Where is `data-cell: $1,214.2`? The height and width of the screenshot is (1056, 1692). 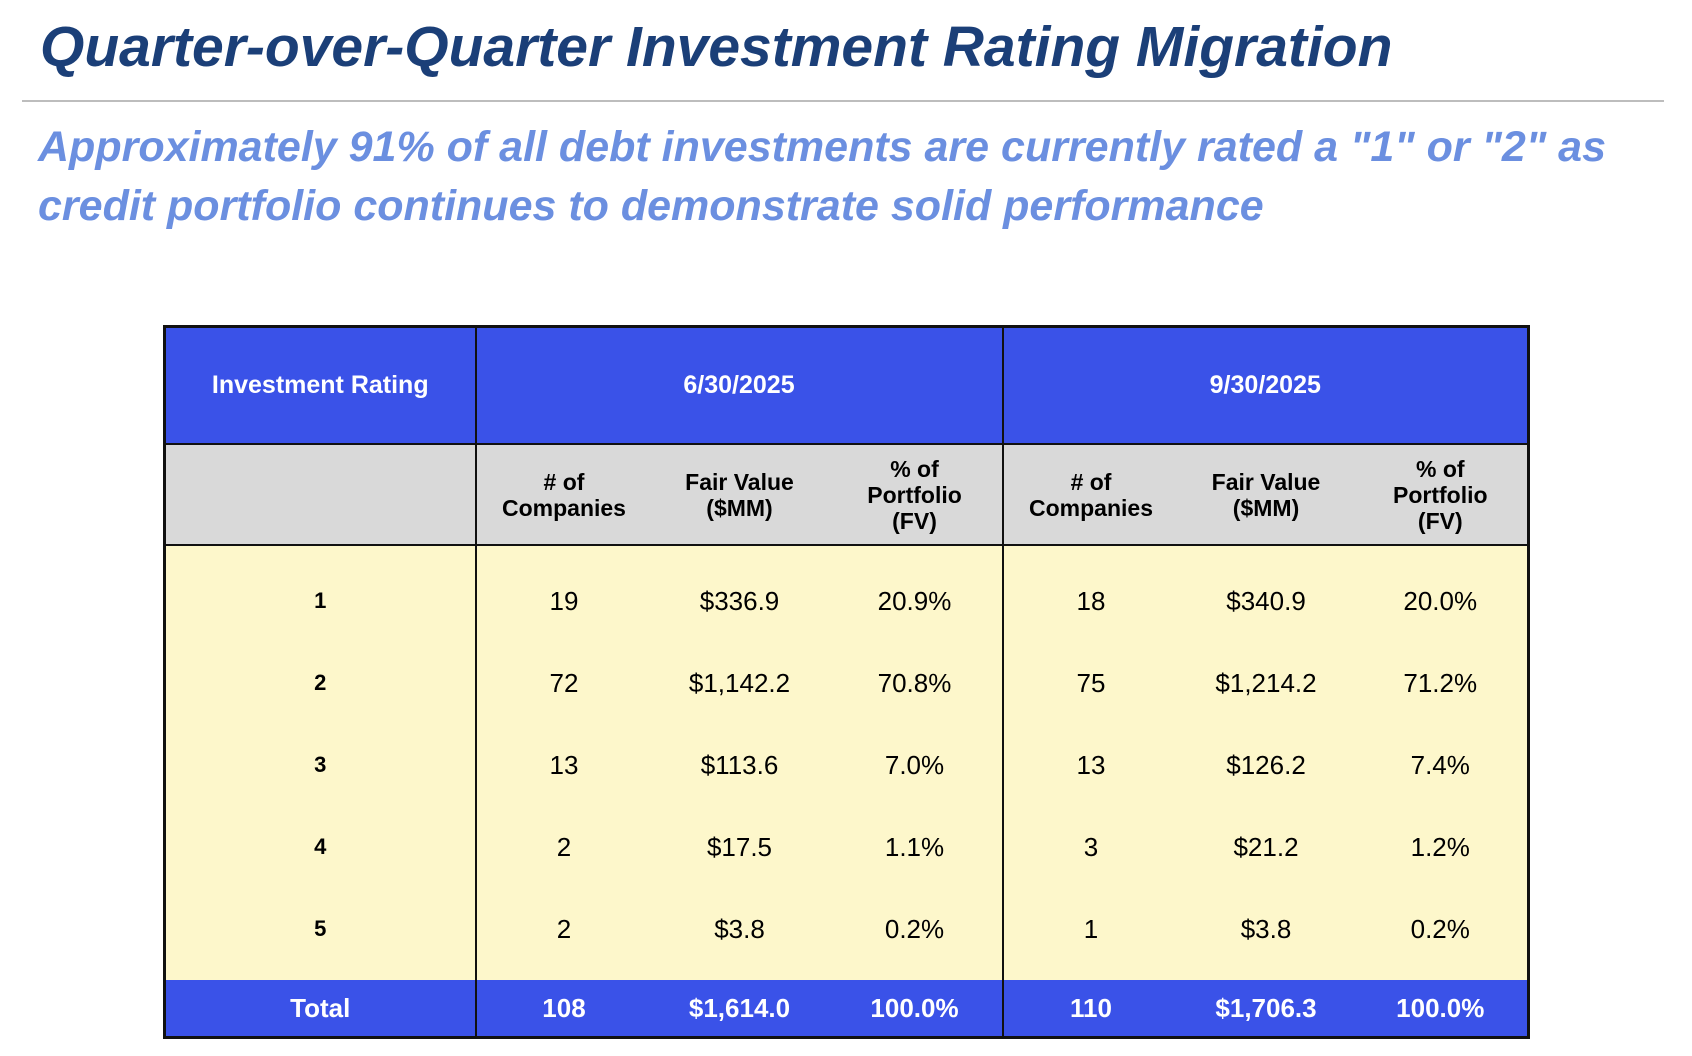 data-cell: $1,214.2 is located at coordinates (1266, 683).